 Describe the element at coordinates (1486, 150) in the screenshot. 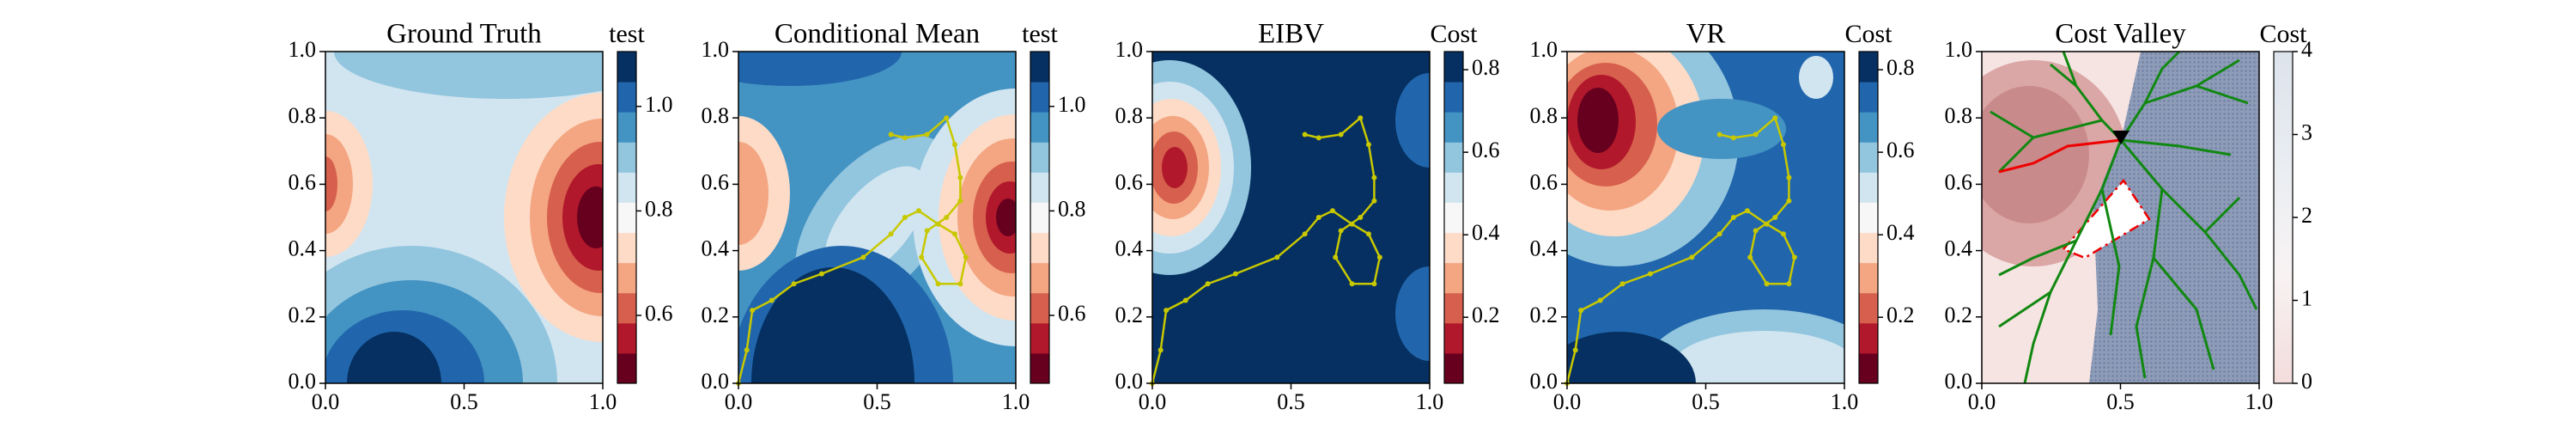

I see `colorbar-tick-label: 0.6` at that location.